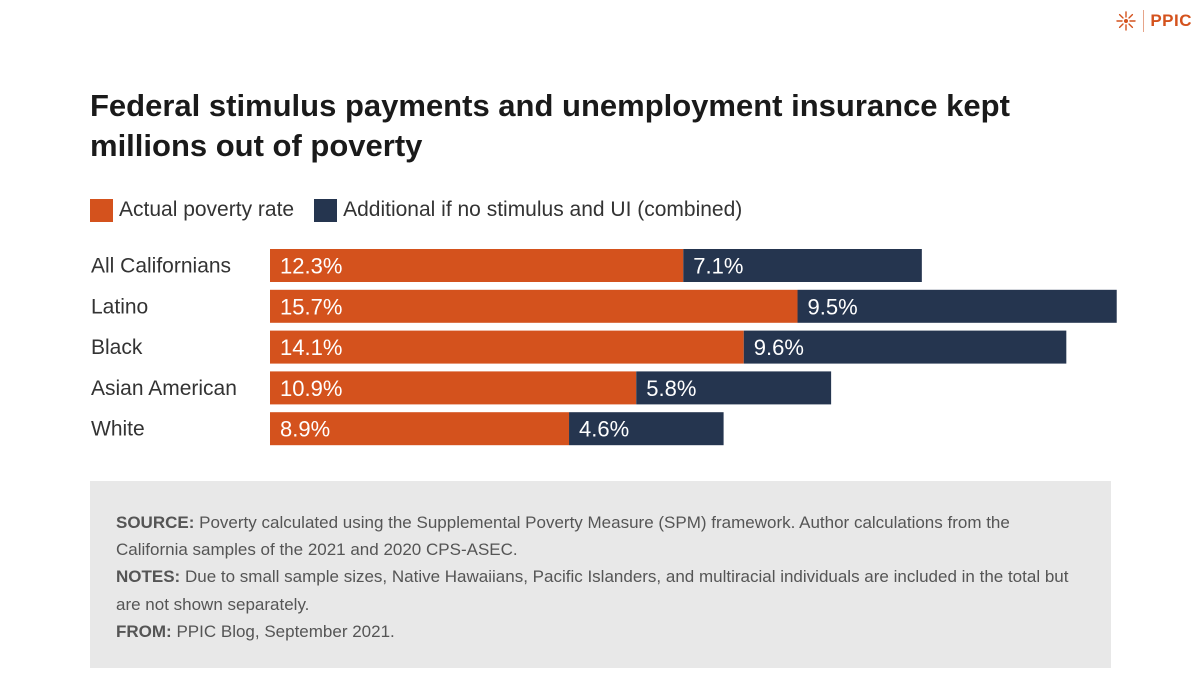 The image size is (1200, 675). What do you see at coordinates (477, 265) in the screenshot?
I see `bar-actual-all-californians` at bounding box center [477, 265].